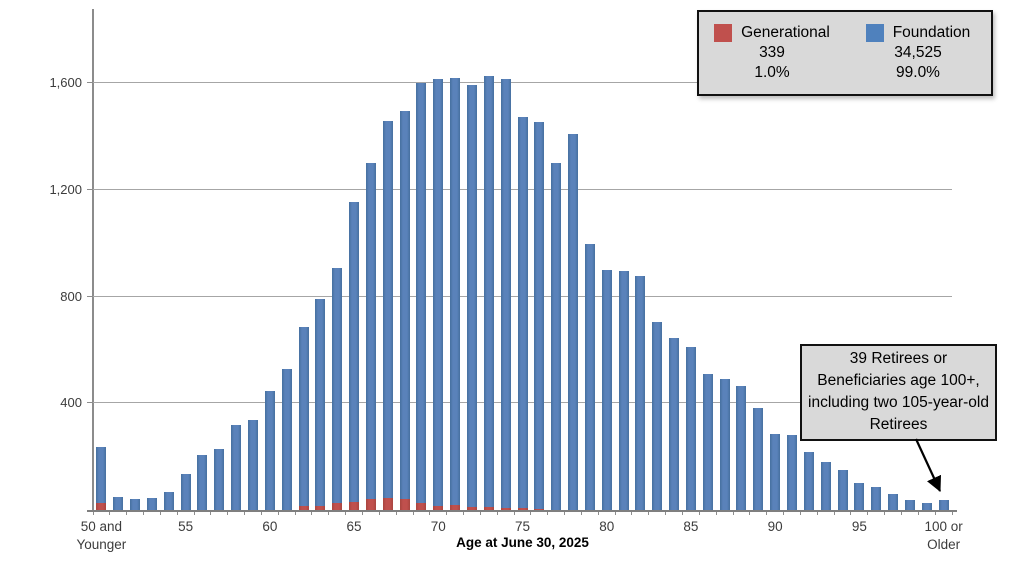 This screenshot has height=567, width=1024. I want to click on bar-generational-age-50 and Younger, so click(101, 506).